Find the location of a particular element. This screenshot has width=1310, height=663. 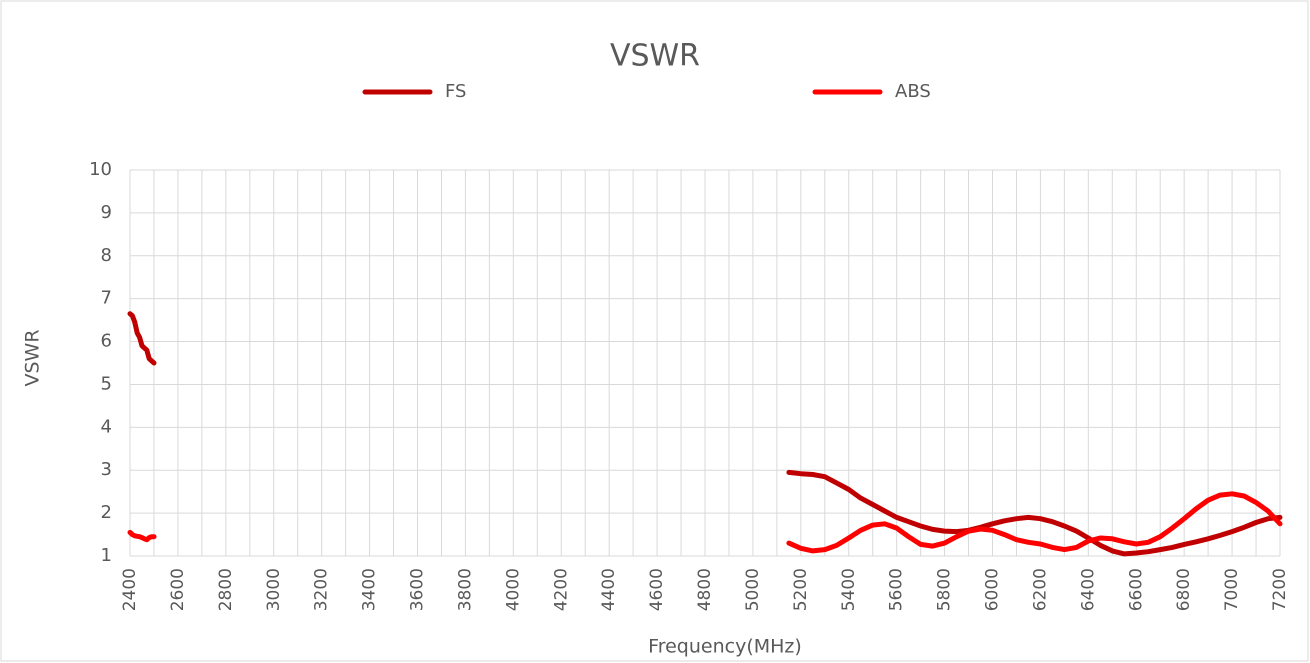

y-tick-label: 6 is located at coordinates (106, 341).